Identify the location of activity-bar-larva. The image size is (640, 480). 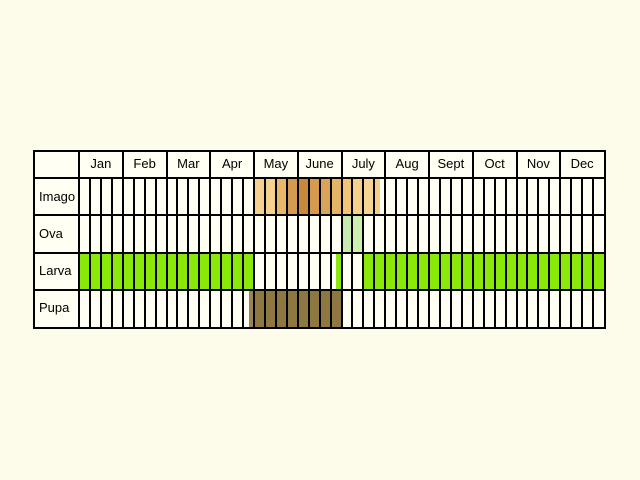
(339, 271).